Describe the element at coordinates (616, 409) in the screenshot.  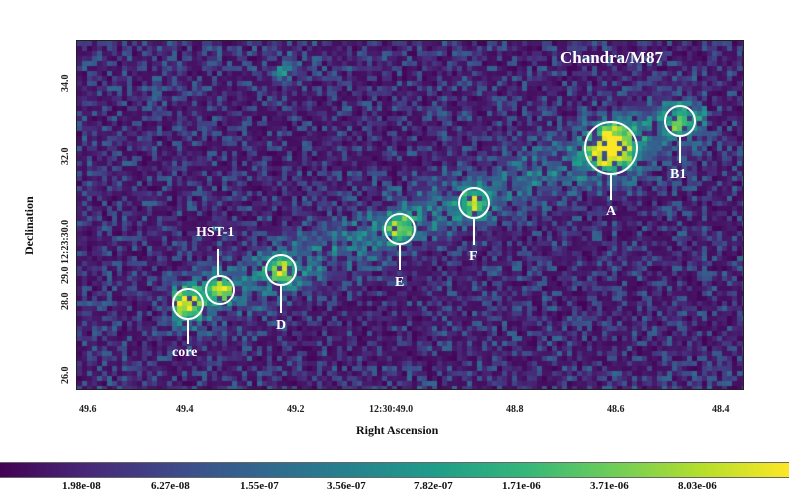
I see `x-tick-label: 48.6` at that location.